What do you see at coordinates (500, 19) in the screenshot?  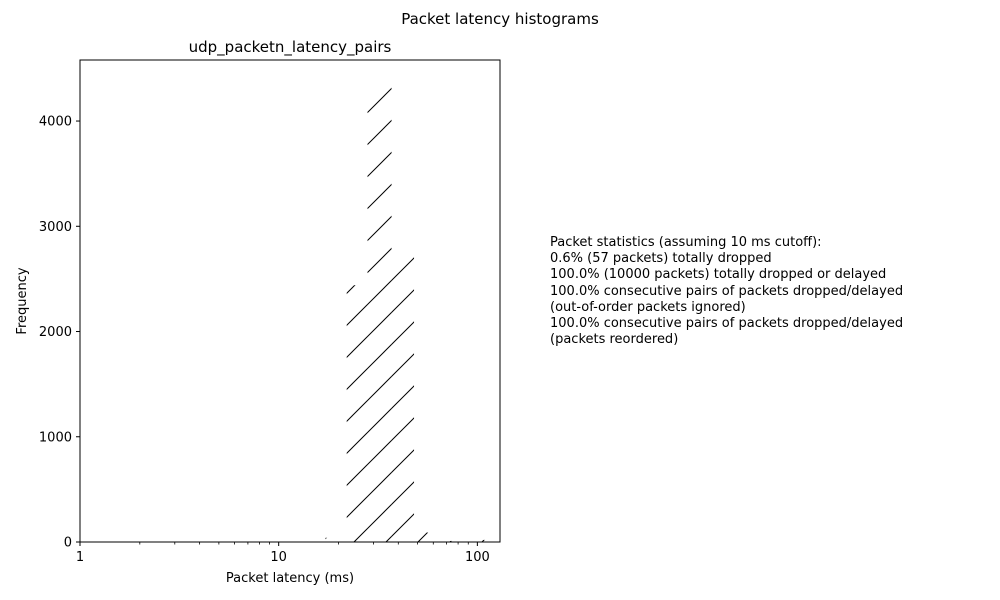 I see `figure-suptitle: Packet latency histograms` at bounding box center [500, 19].